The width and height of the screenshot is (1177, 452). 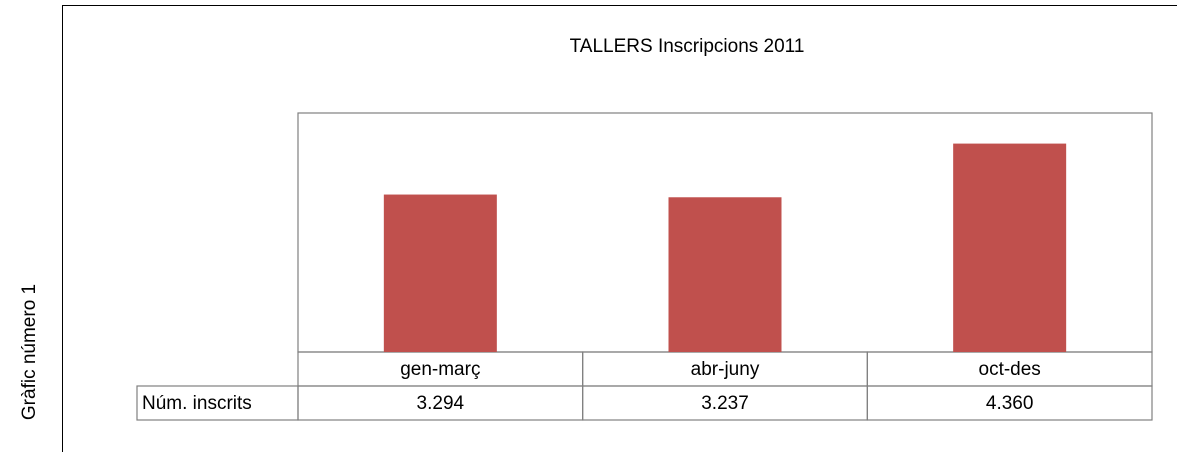 I want to click on data-label: 3.237, so click(x=725, y=403).